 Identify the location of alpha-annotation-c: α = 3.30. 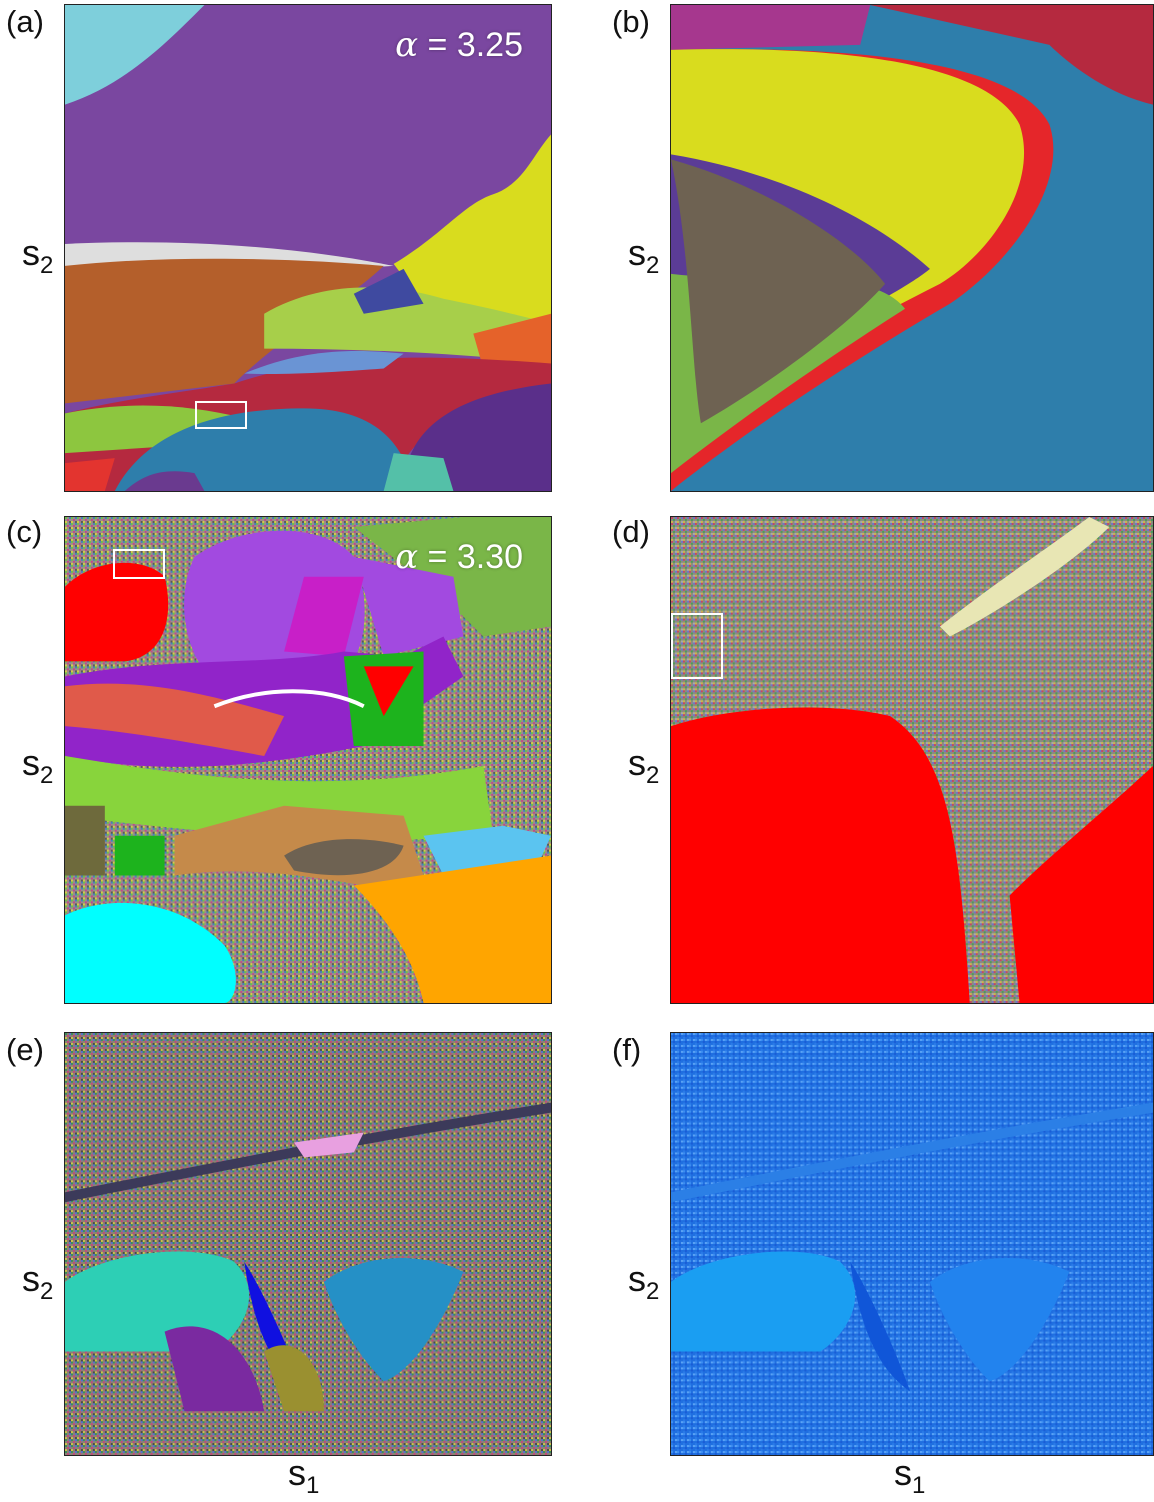
(459, 557).